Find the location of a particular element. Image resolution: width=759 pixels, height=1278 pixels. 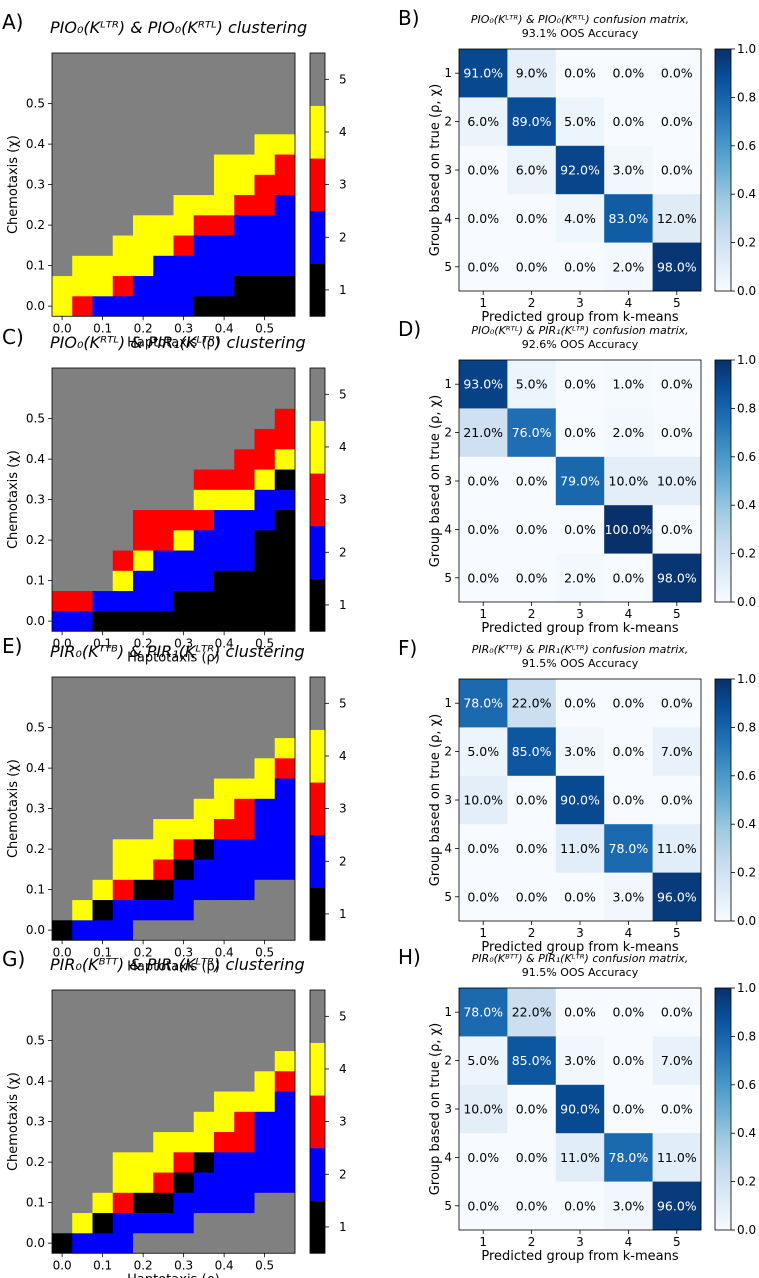

colorbar-tick-label: 0.0 is located at coordinates (746, 1230).